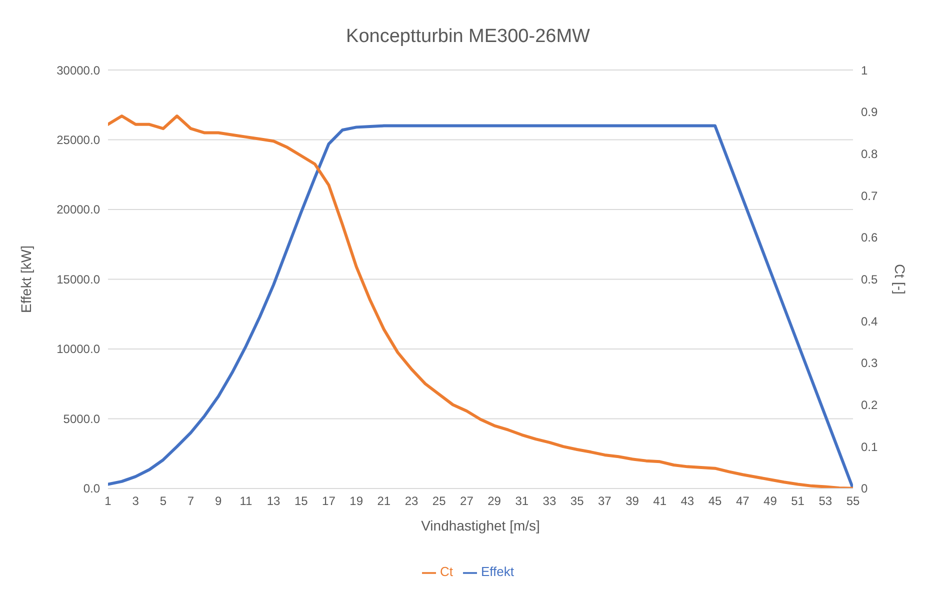  I want to click on y2-tick-label: 0.2, so click(869, 405).